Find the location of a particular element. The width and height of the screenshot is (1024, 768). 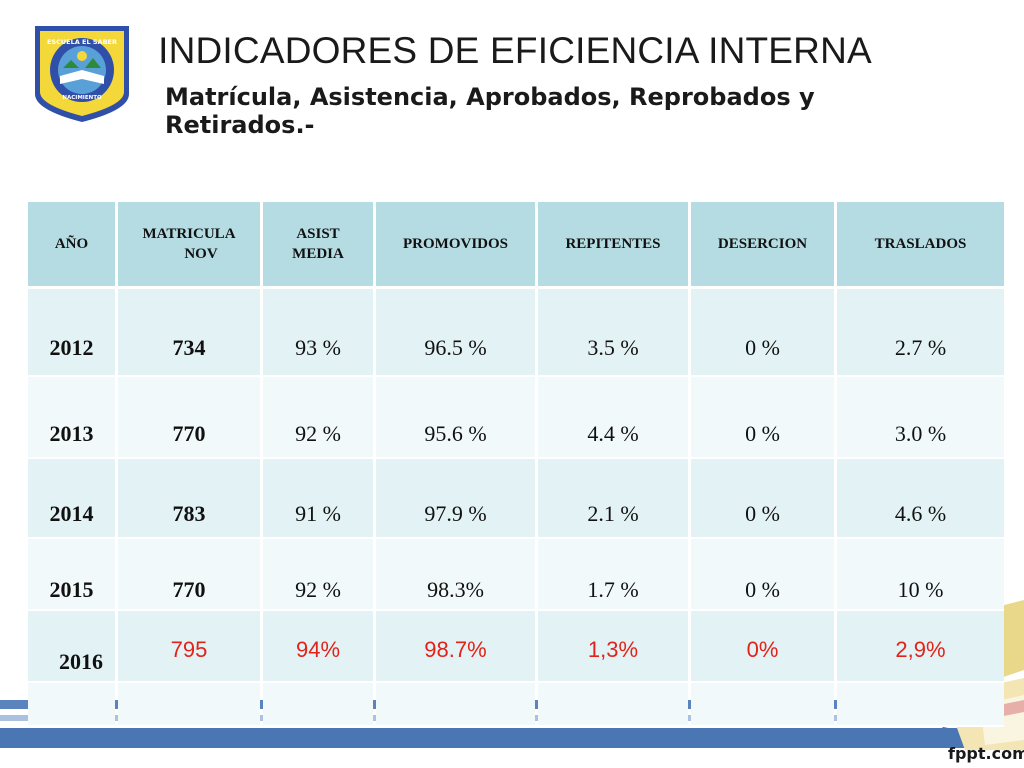

table-row: 2012 734 93 % 96.5 % 3.5 % 0 % 2.7 % is located at coordinates (516, 333).